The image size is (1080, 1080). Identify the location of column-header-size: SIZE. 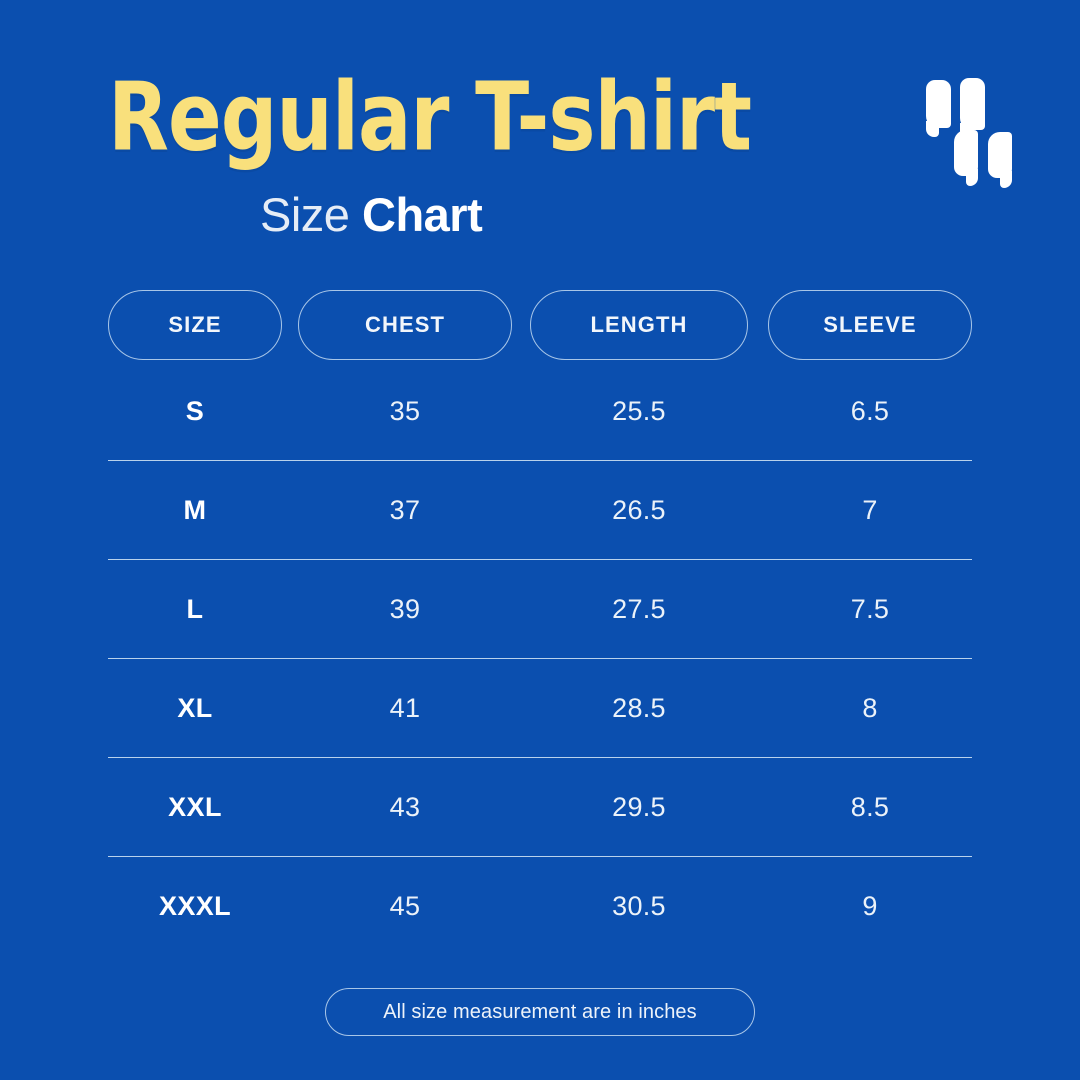
(195, 325).